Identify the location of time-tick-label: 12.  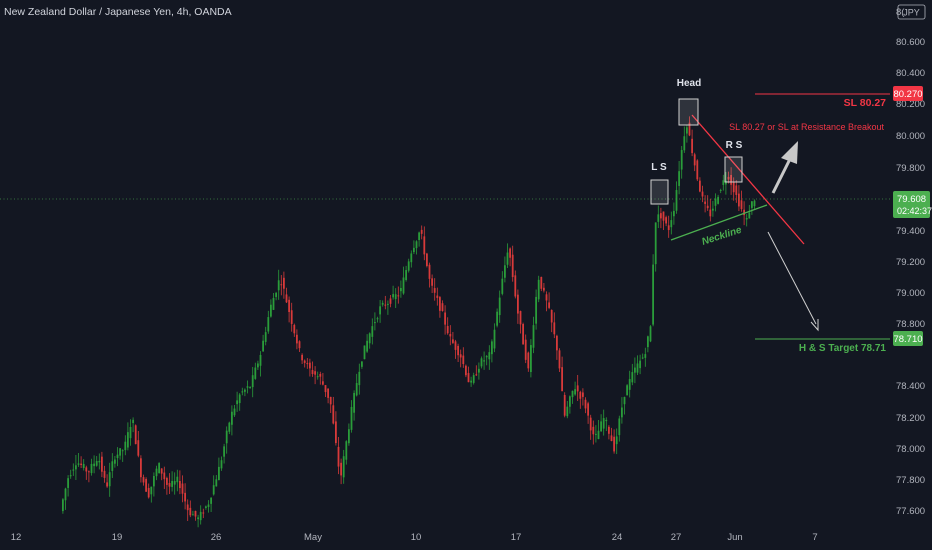
(16, 537).